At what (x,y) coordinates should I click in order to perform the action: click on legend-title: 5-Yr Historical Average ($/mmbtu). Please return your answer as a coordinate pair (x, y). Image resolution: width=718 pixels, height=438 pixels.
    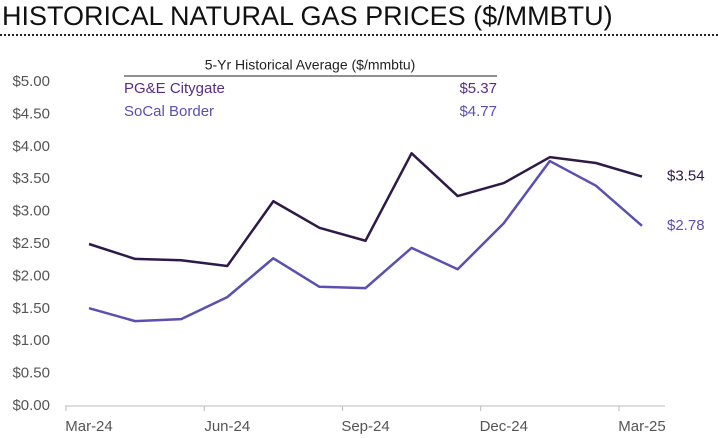
    Looking at the image, I should click on (310, 65).